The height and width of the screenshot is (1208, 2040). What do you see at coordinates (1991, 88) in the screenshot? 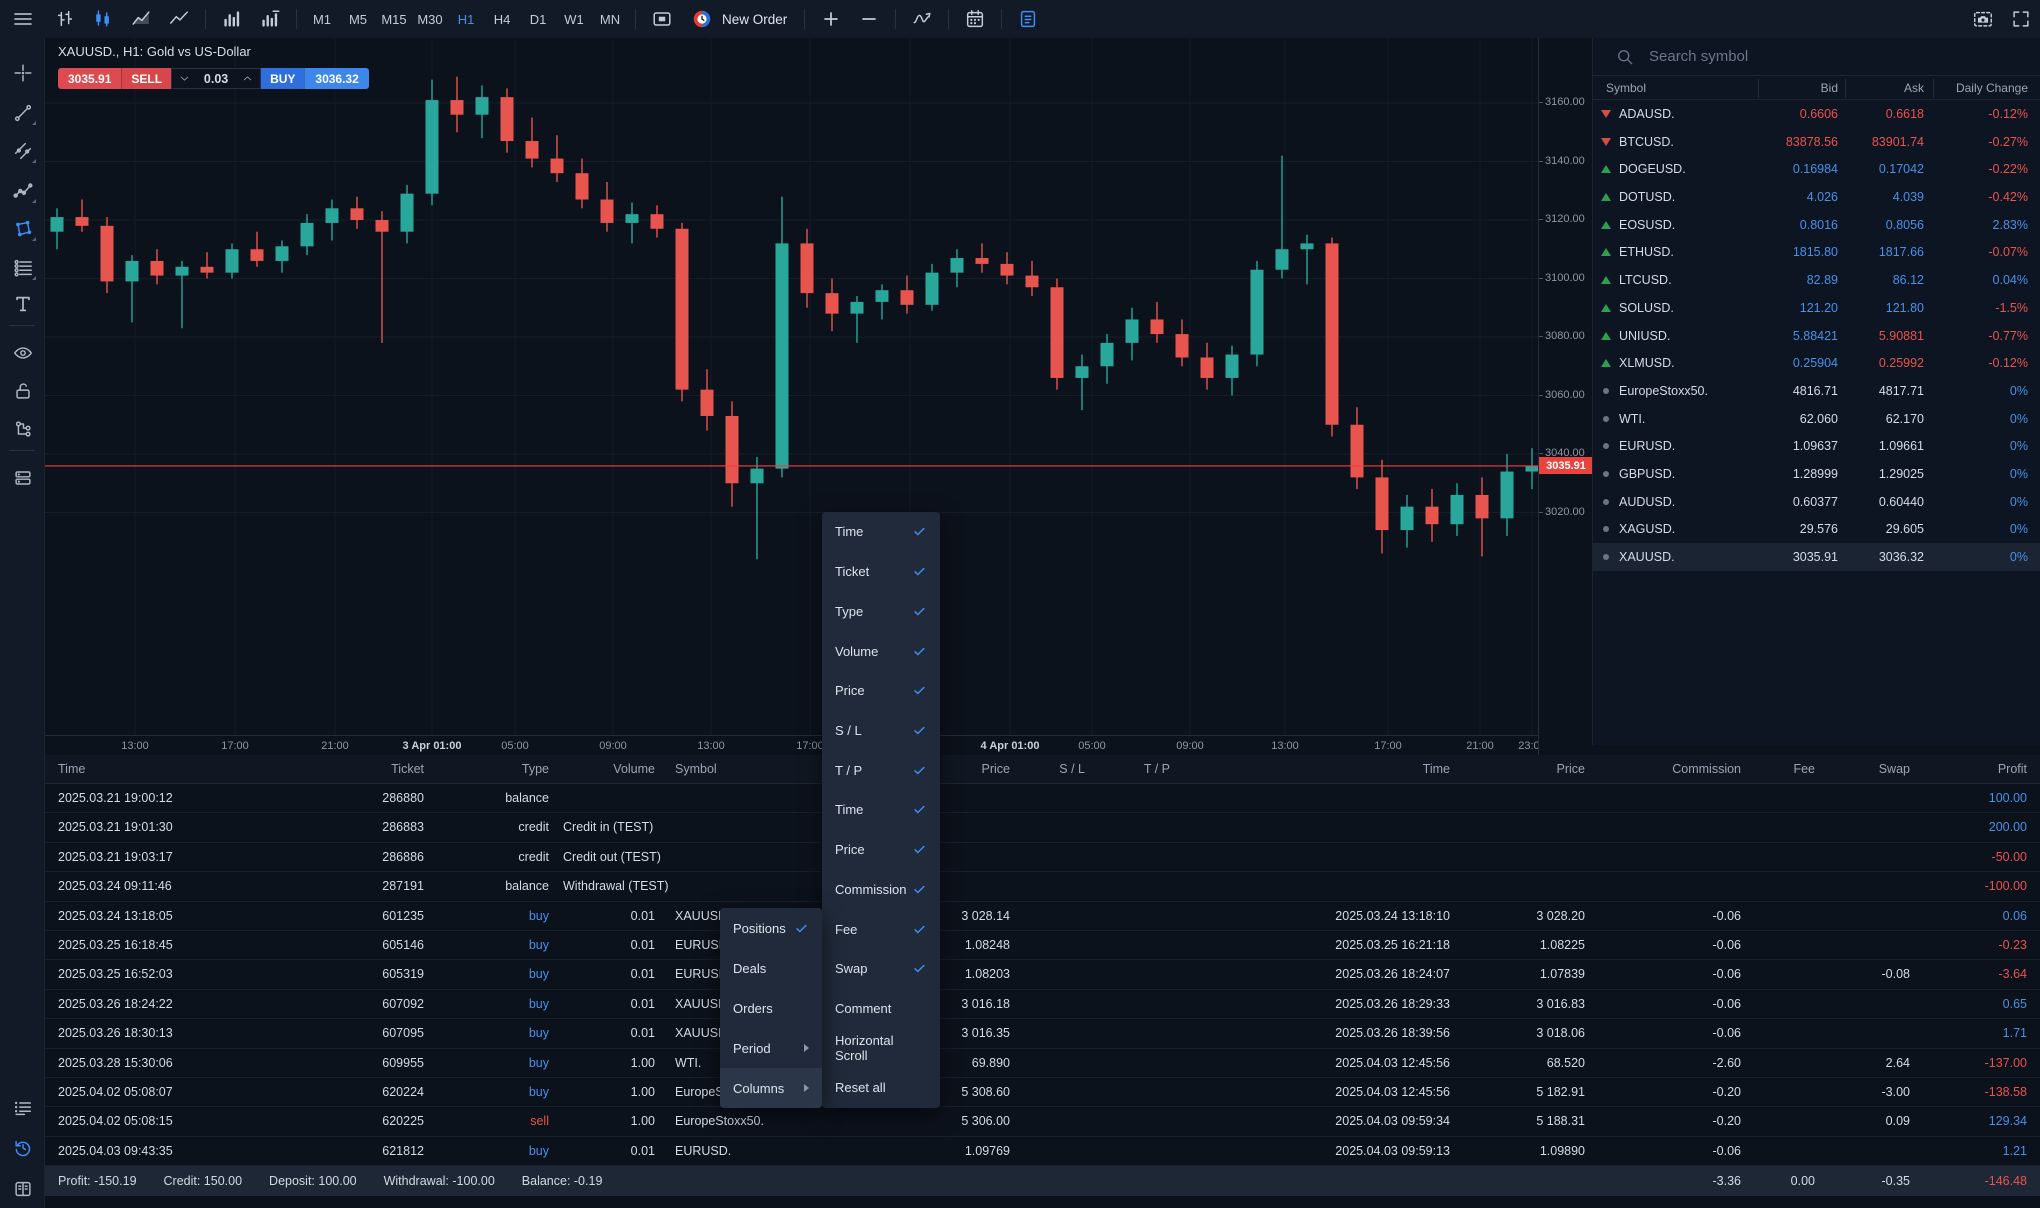
I see `market-watch-column-header: Daily Change` at bounding box center [1991, 88].